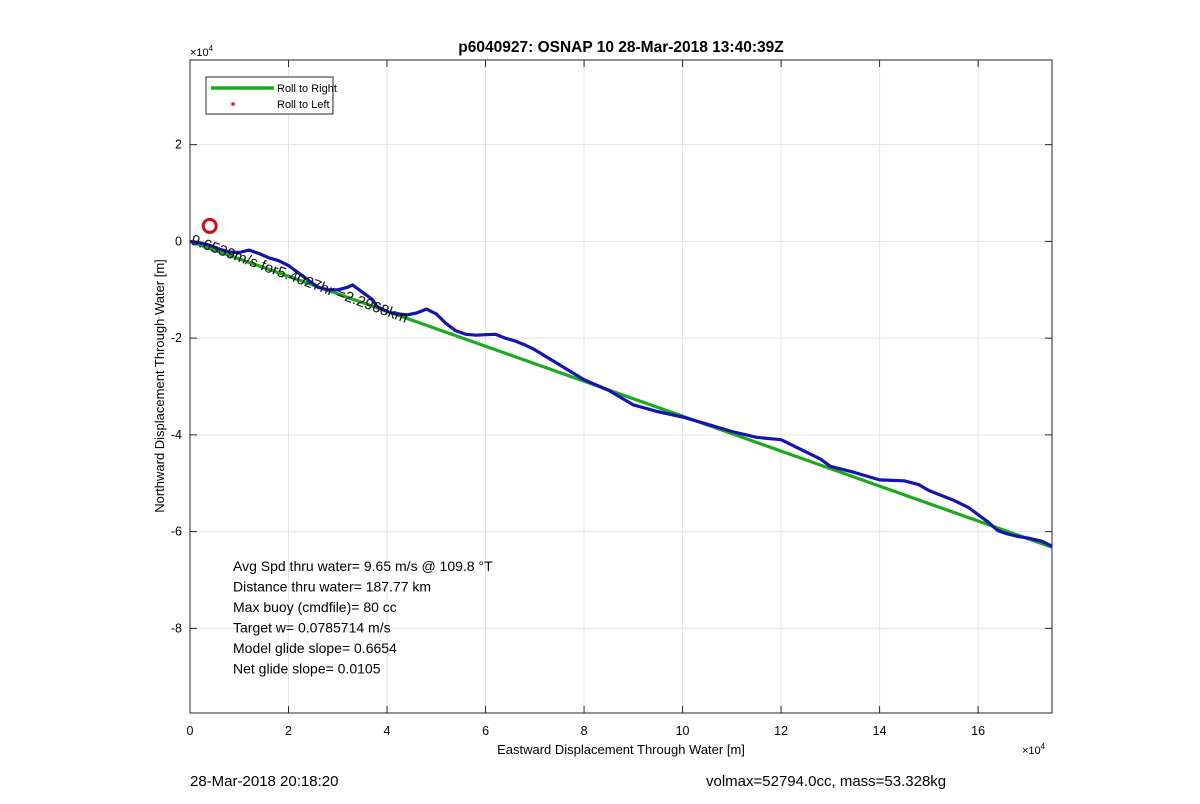 The width and height of the screenshot is (1200, 804). I want to click on x-axis-exponent: ×10⁴, so click(1034, 749).